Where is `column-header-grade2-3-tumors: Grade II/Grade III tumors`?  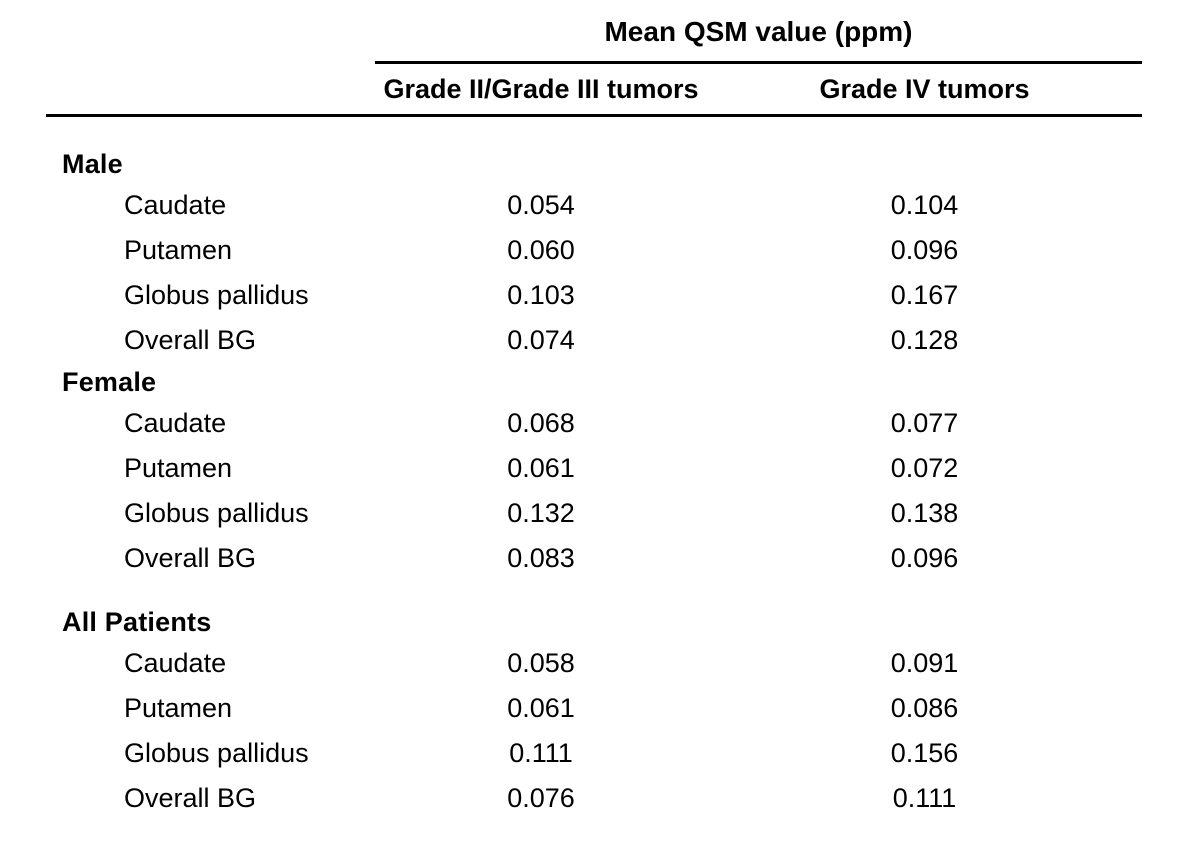 column-header-grade2-3-tumors: Grade II/Grade III tumors is located at coordinates (541, 89).